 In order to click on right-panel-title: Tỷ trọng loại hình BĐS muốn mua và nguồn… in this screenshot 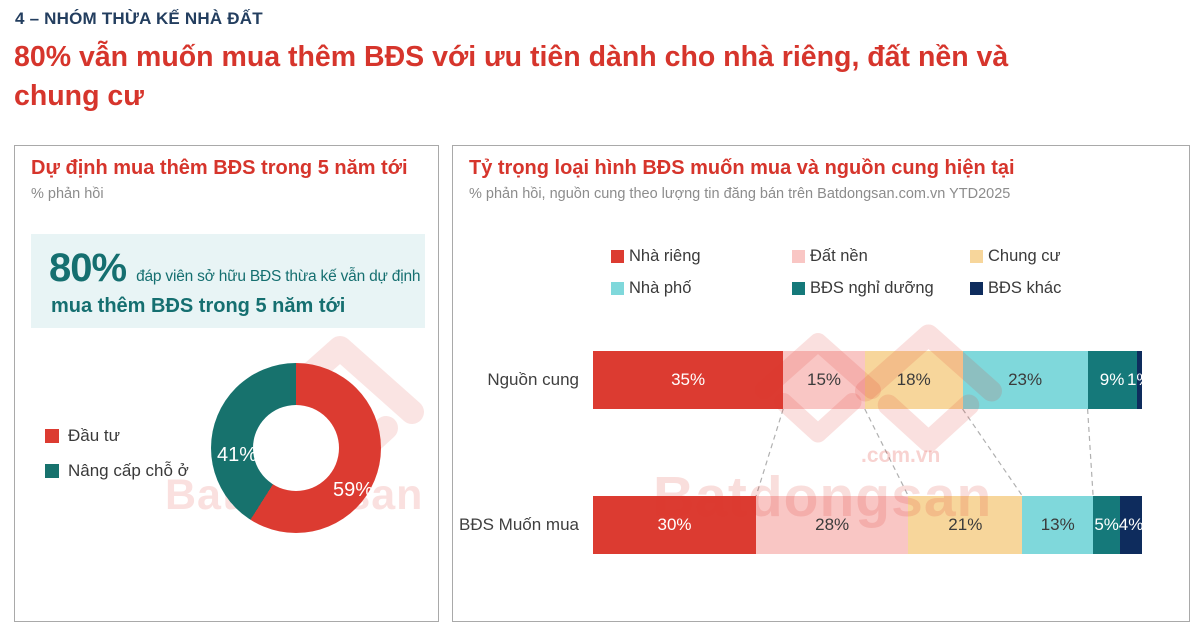, I will do `click(742, 168)`.